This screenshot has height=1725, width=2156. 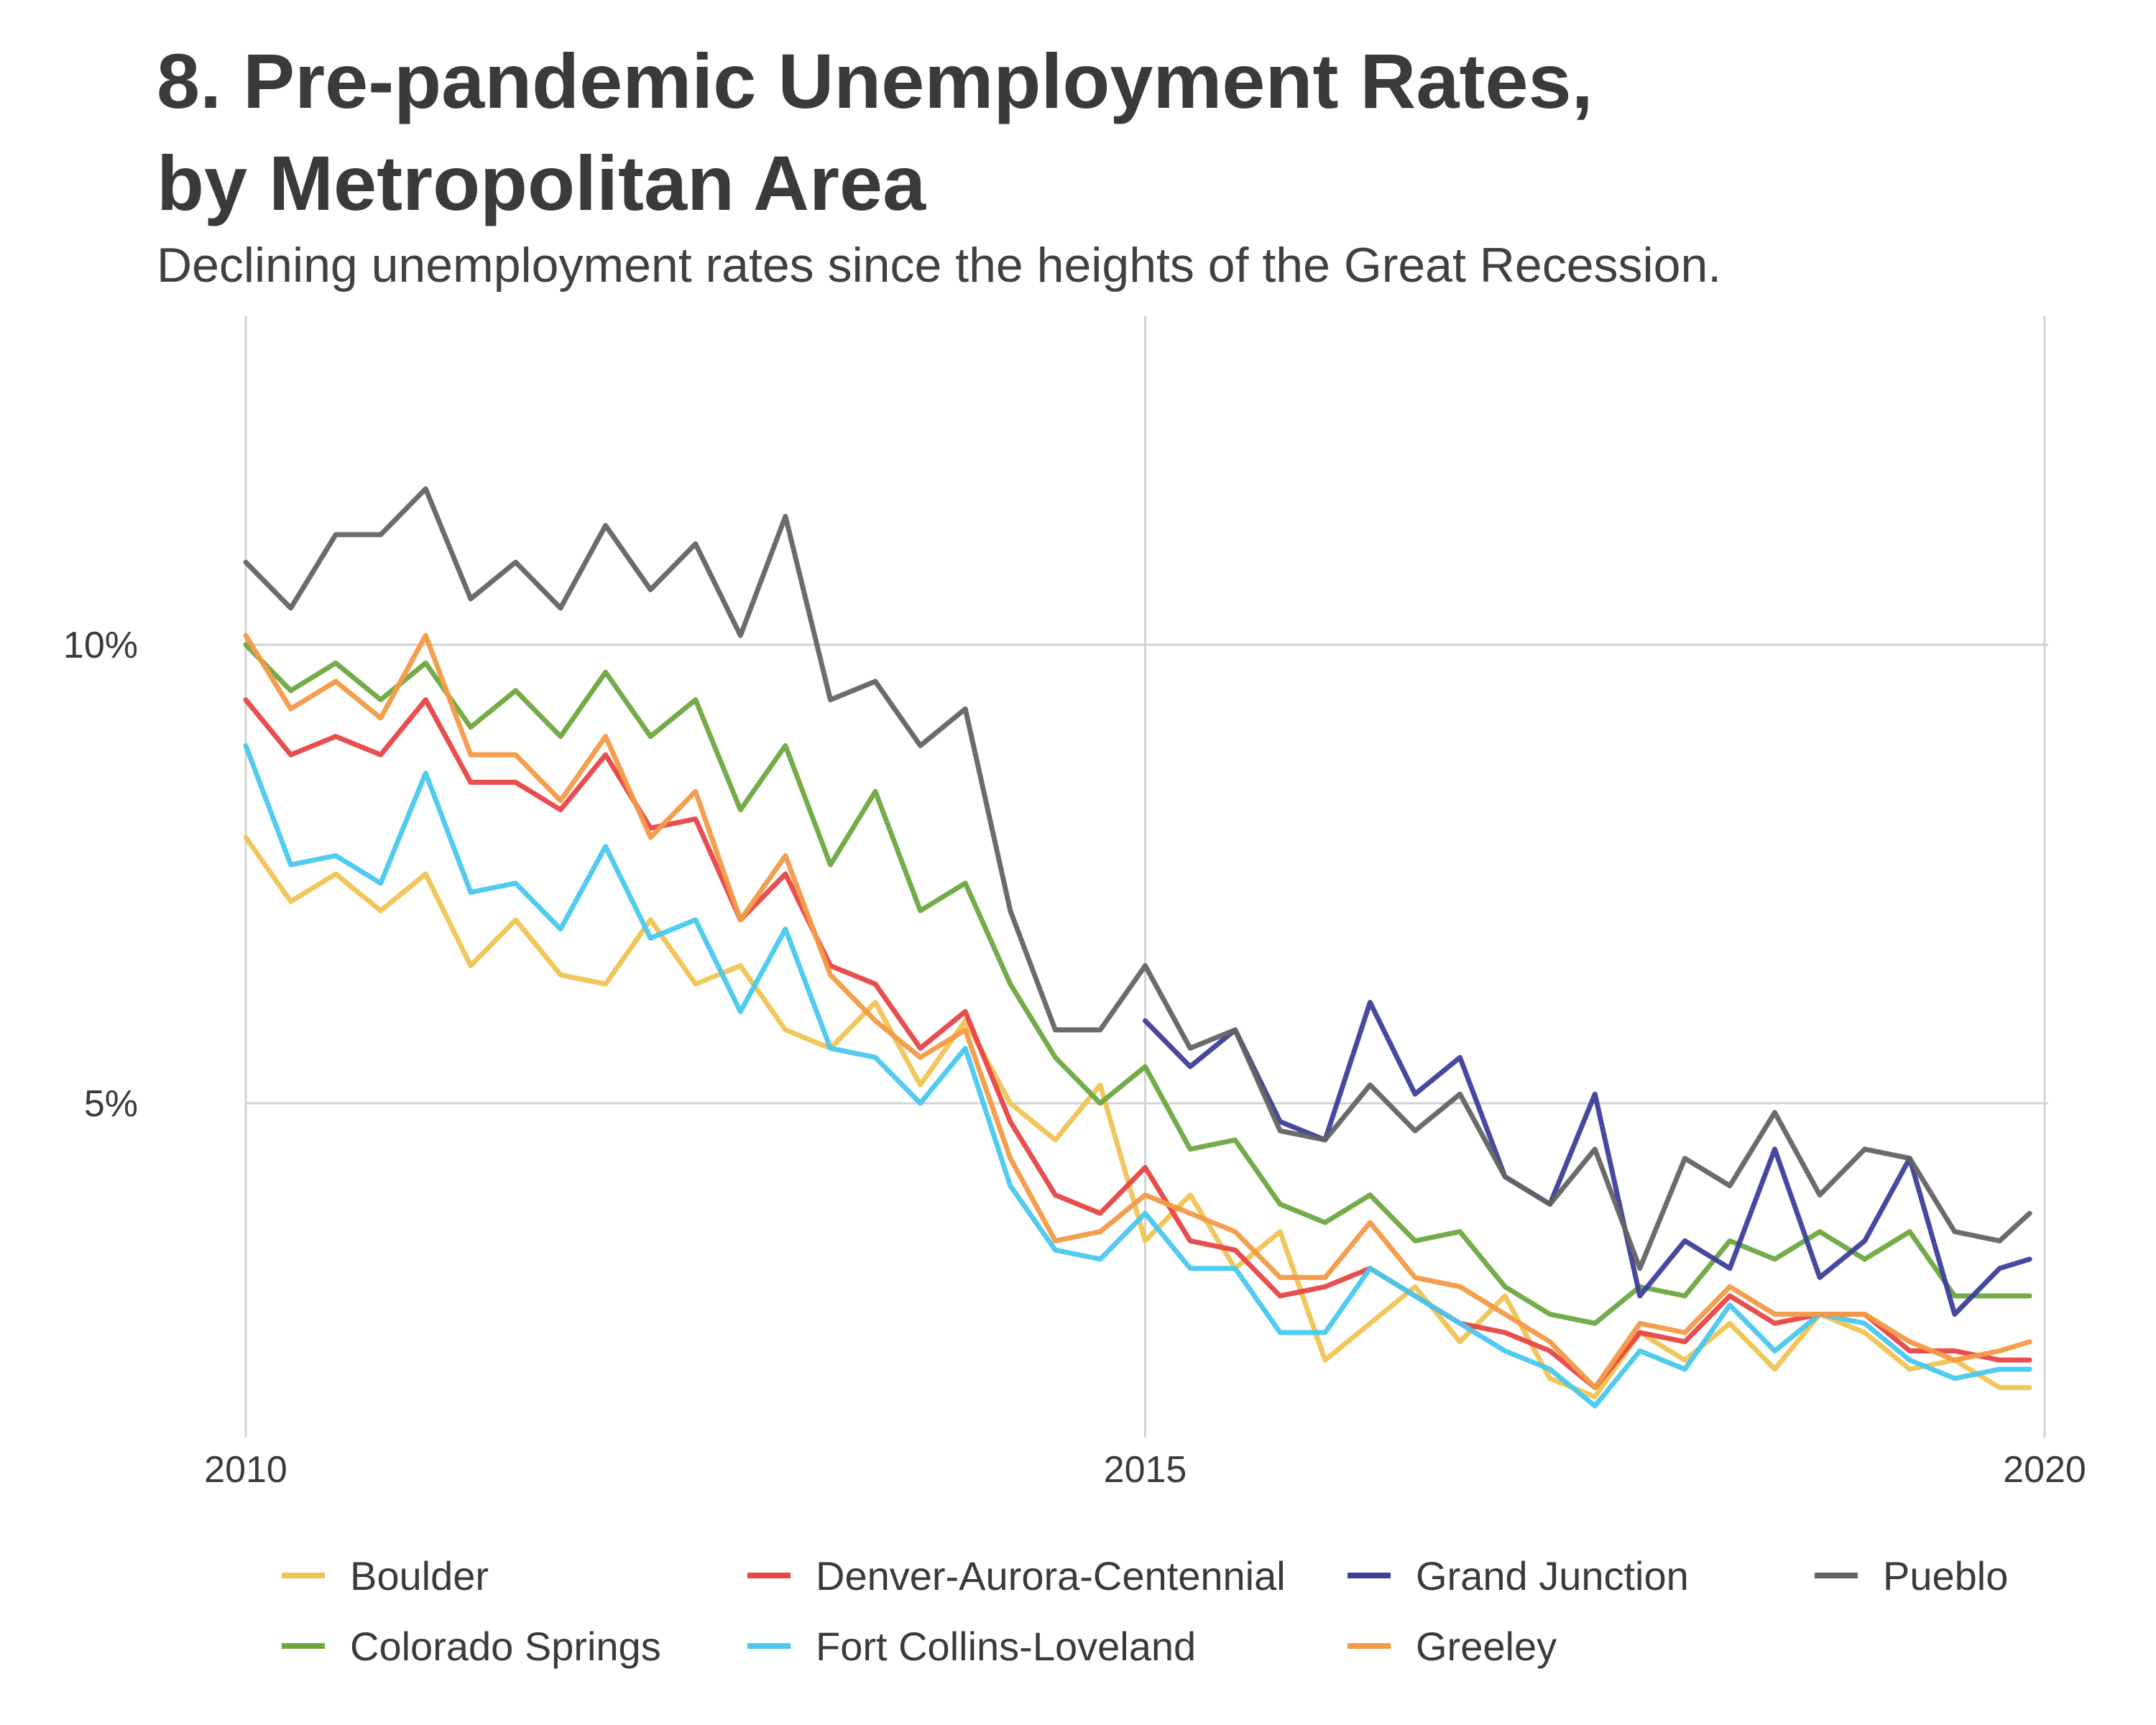 I want to click on series-line-grand-junction, so click(x=1587, y=1158).